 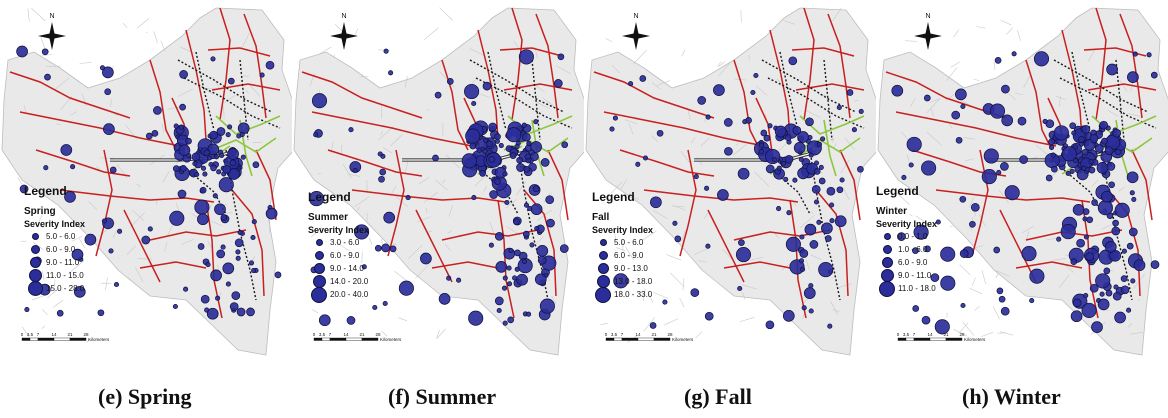 What do you see at coordinates (86, 334) in the screenshot?
I see `scale-tick-label: 28` at bounding box center [86, 334].